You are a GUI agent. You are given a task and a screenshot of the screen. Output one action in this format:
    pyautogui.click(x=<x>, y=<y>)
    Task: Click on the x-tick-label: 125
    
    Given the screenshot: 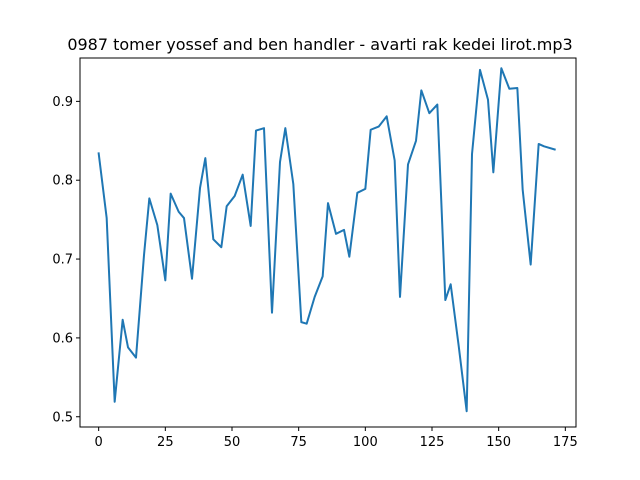 What is the action you would take?
    pyautogui.click(x=432, y=442)
    